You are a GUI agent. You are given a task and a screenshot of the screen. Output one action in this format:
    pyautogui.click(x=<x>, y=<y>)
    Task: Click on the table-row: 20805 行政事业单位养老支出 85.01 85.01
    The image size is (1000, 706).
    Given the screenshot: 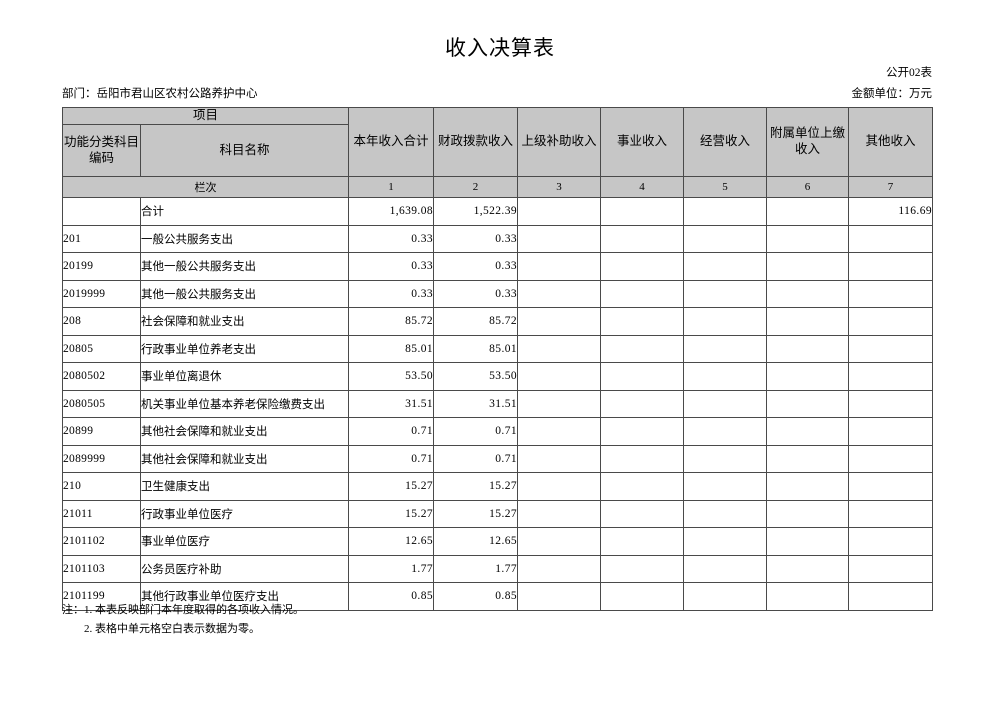 What is the action you would take?
    pyautogui.click(x=498, y=348)
    